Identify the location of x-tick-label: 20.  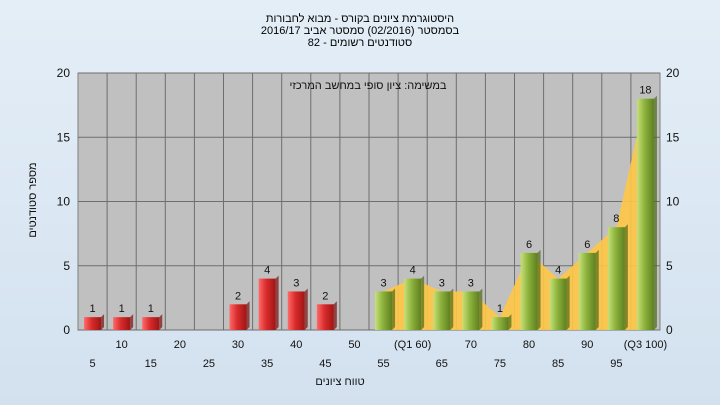
(180, 345).